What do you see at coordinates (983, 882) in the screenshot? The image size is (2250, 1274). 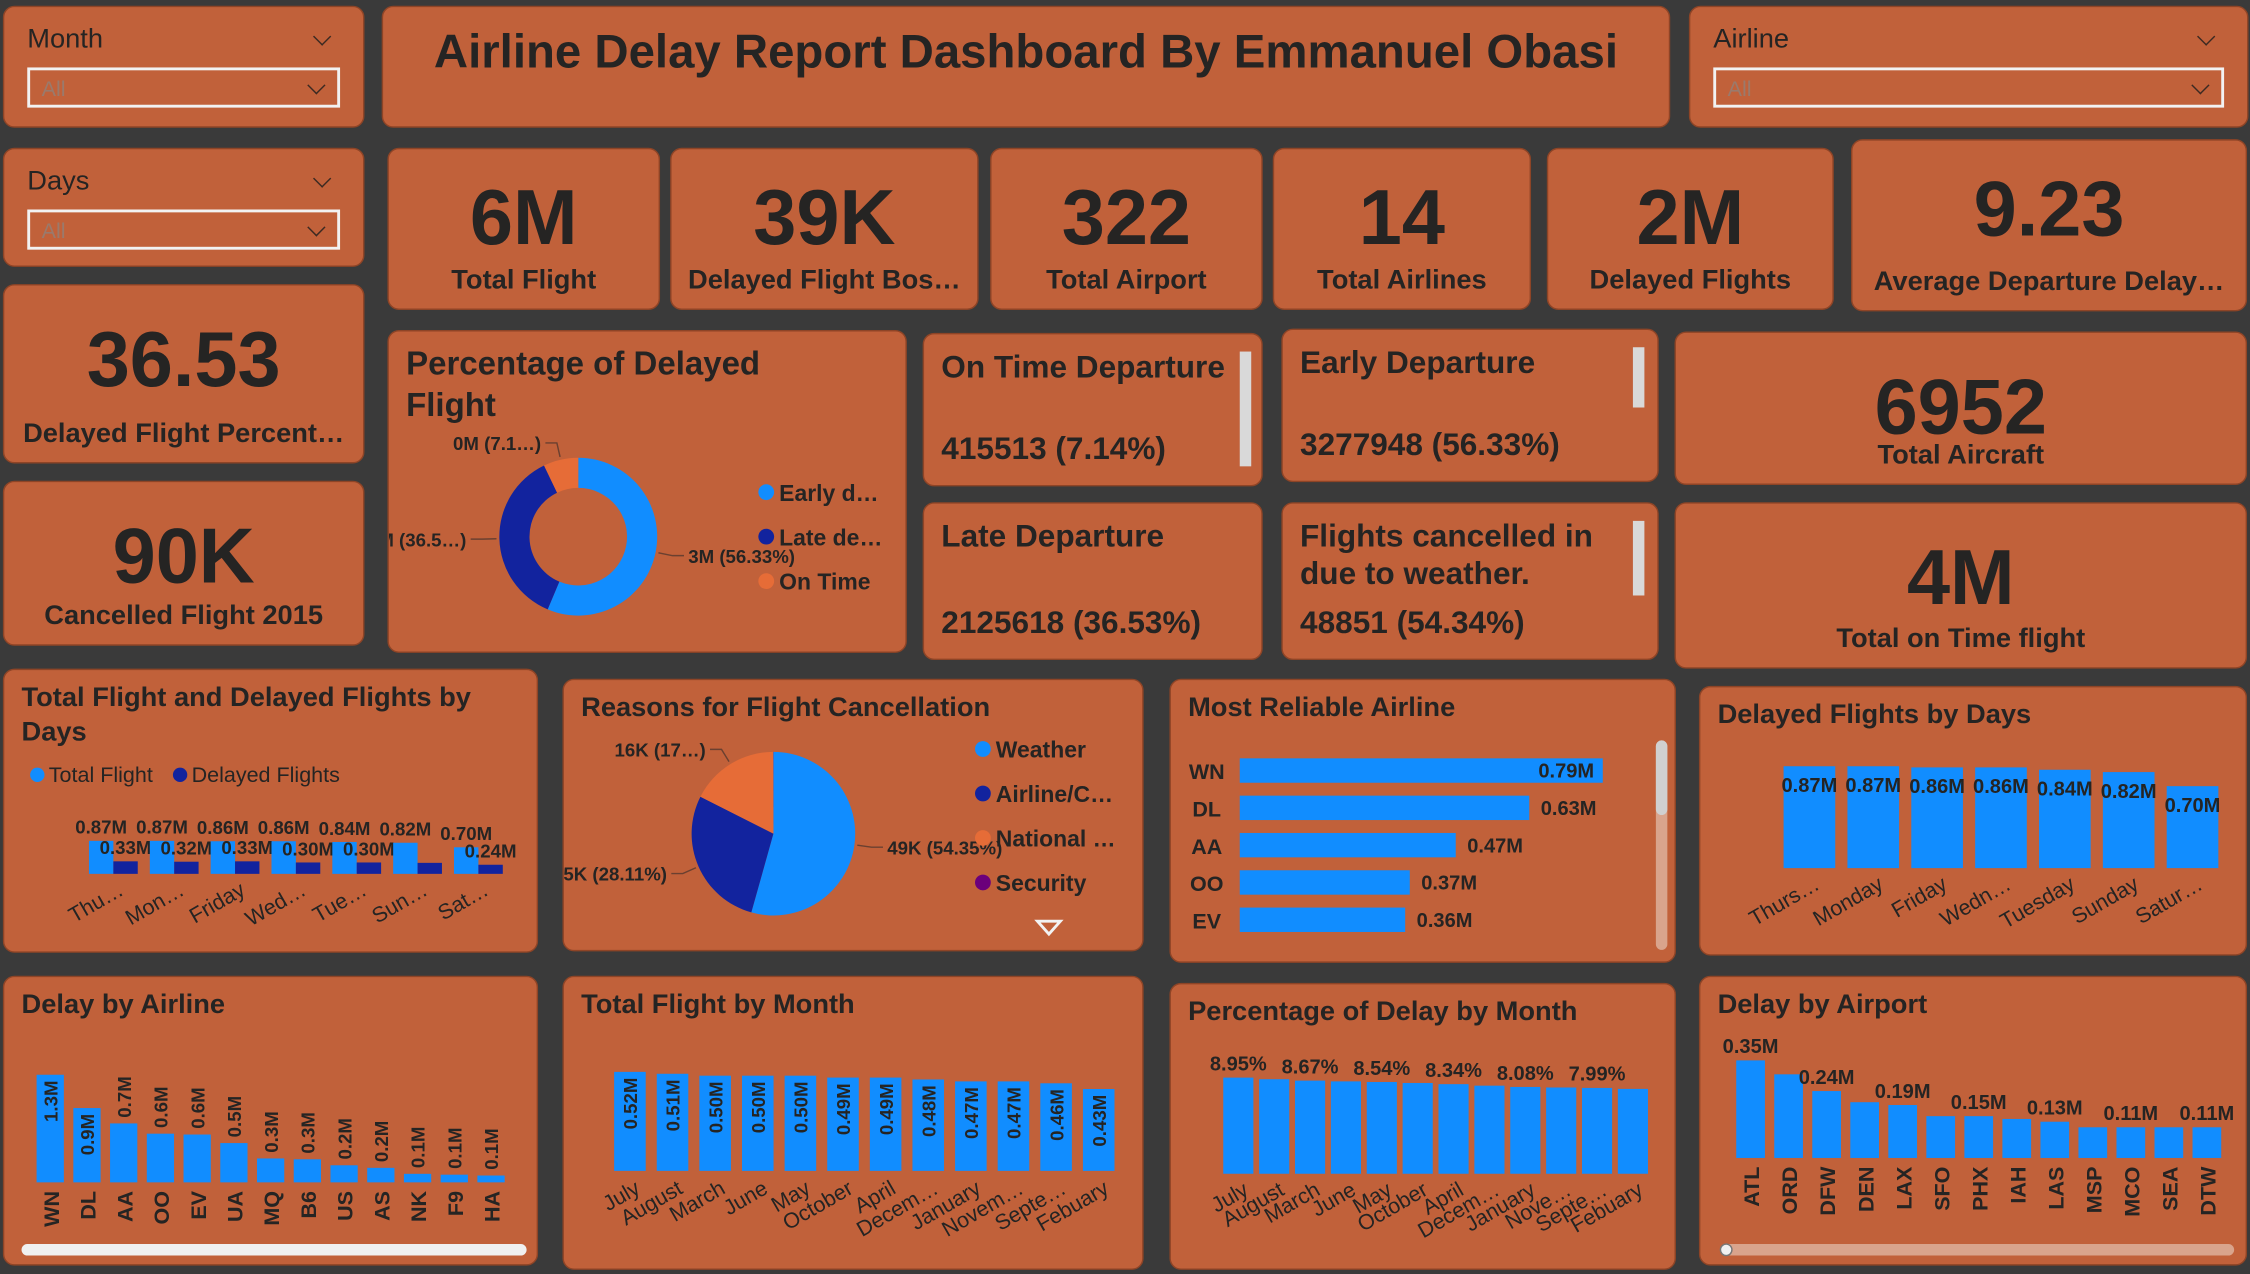 I see `legend-marker` at bounding box center [983, 882].